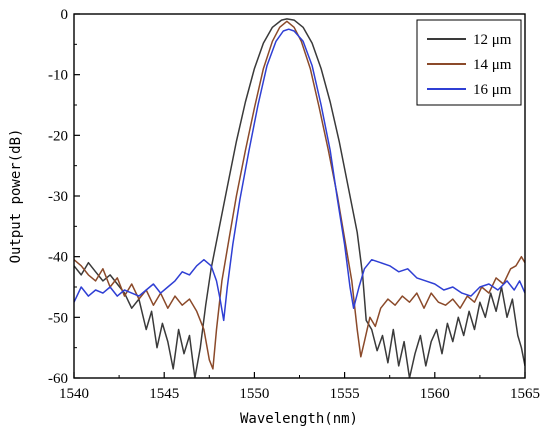 Image resolution: width=550 pixels, height=433 pixels. What do you see at coordinates (65, 15) in the screenshot?
I see `y-tick-label: 0` at bounding box center [65, 15].